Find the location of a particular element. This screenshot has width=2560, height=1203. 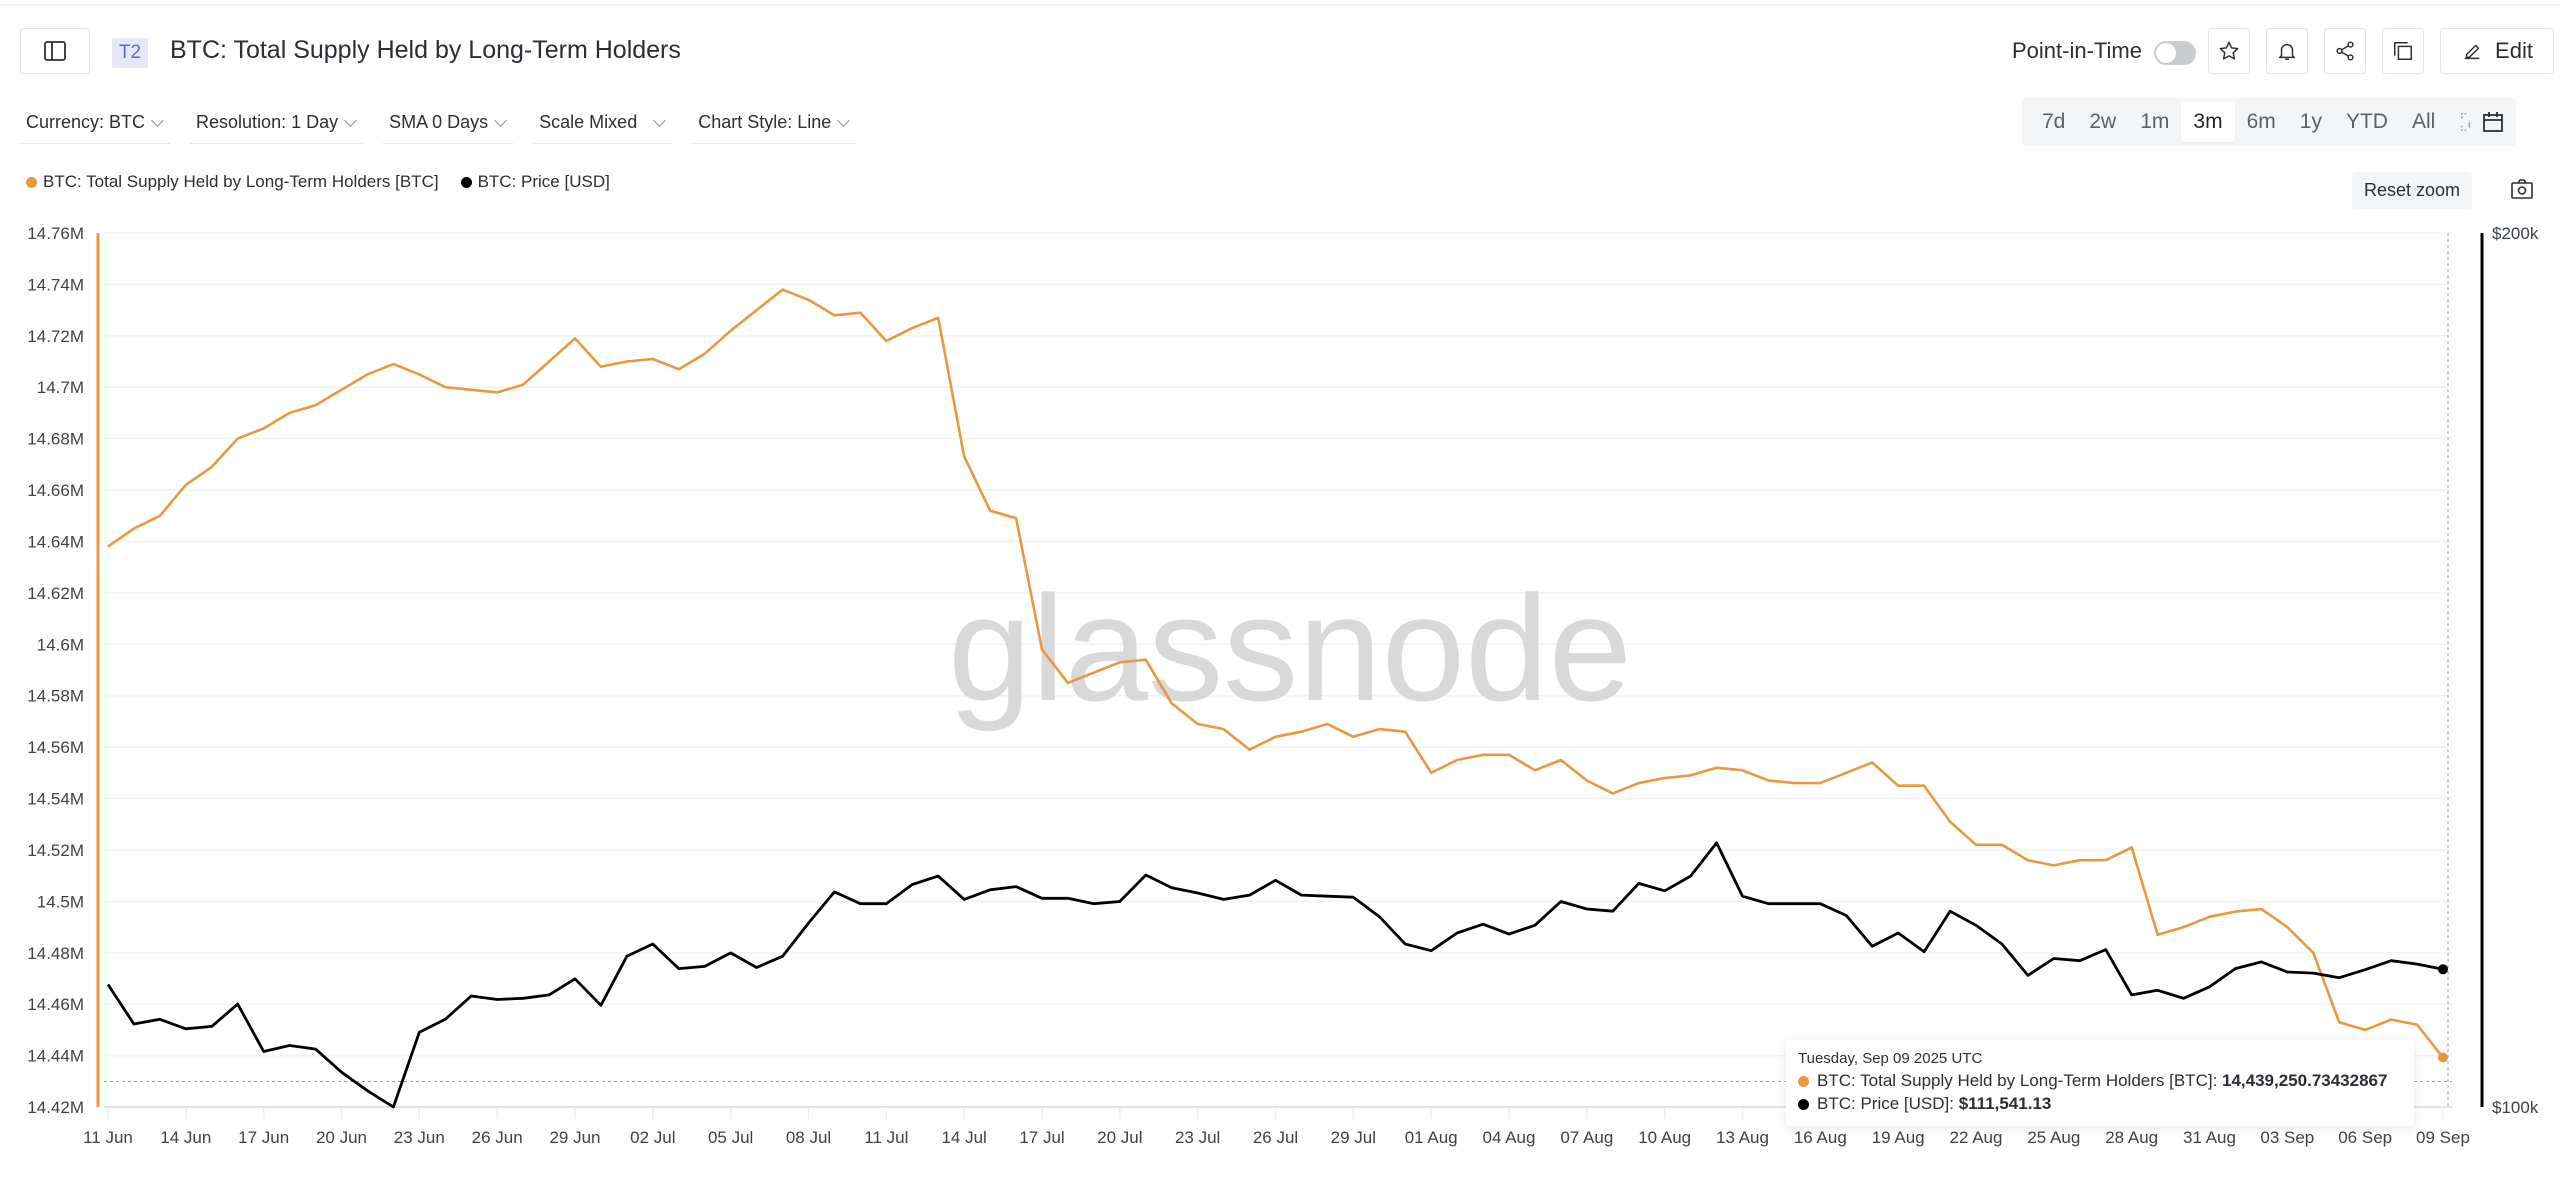

svg-text: 14.6M is located at coordinates (60, 644).